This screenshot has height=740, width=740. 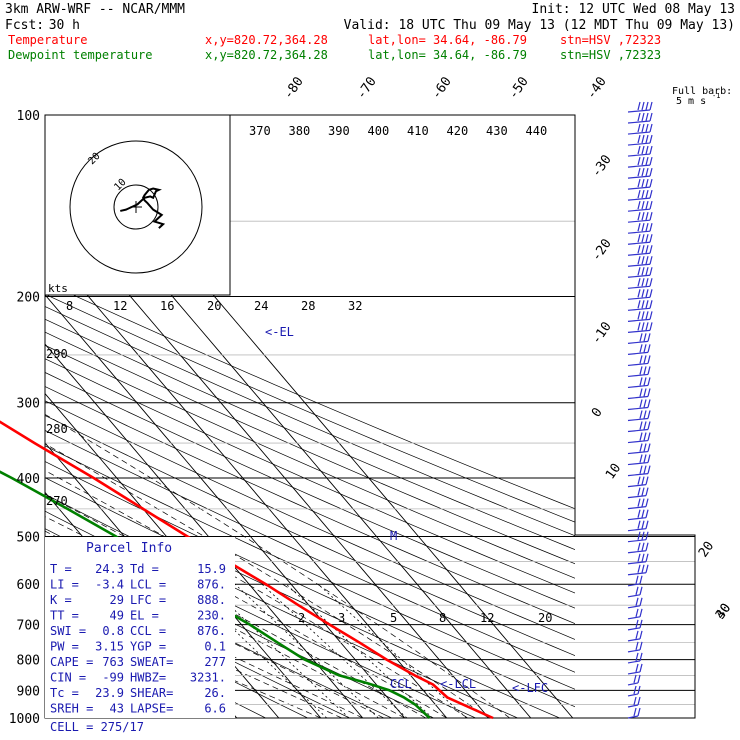 What do you see at coordinates (602, 250) in the screenshot?
I see `isotherm-tick-label: -20` at bounding box center [602, 250].